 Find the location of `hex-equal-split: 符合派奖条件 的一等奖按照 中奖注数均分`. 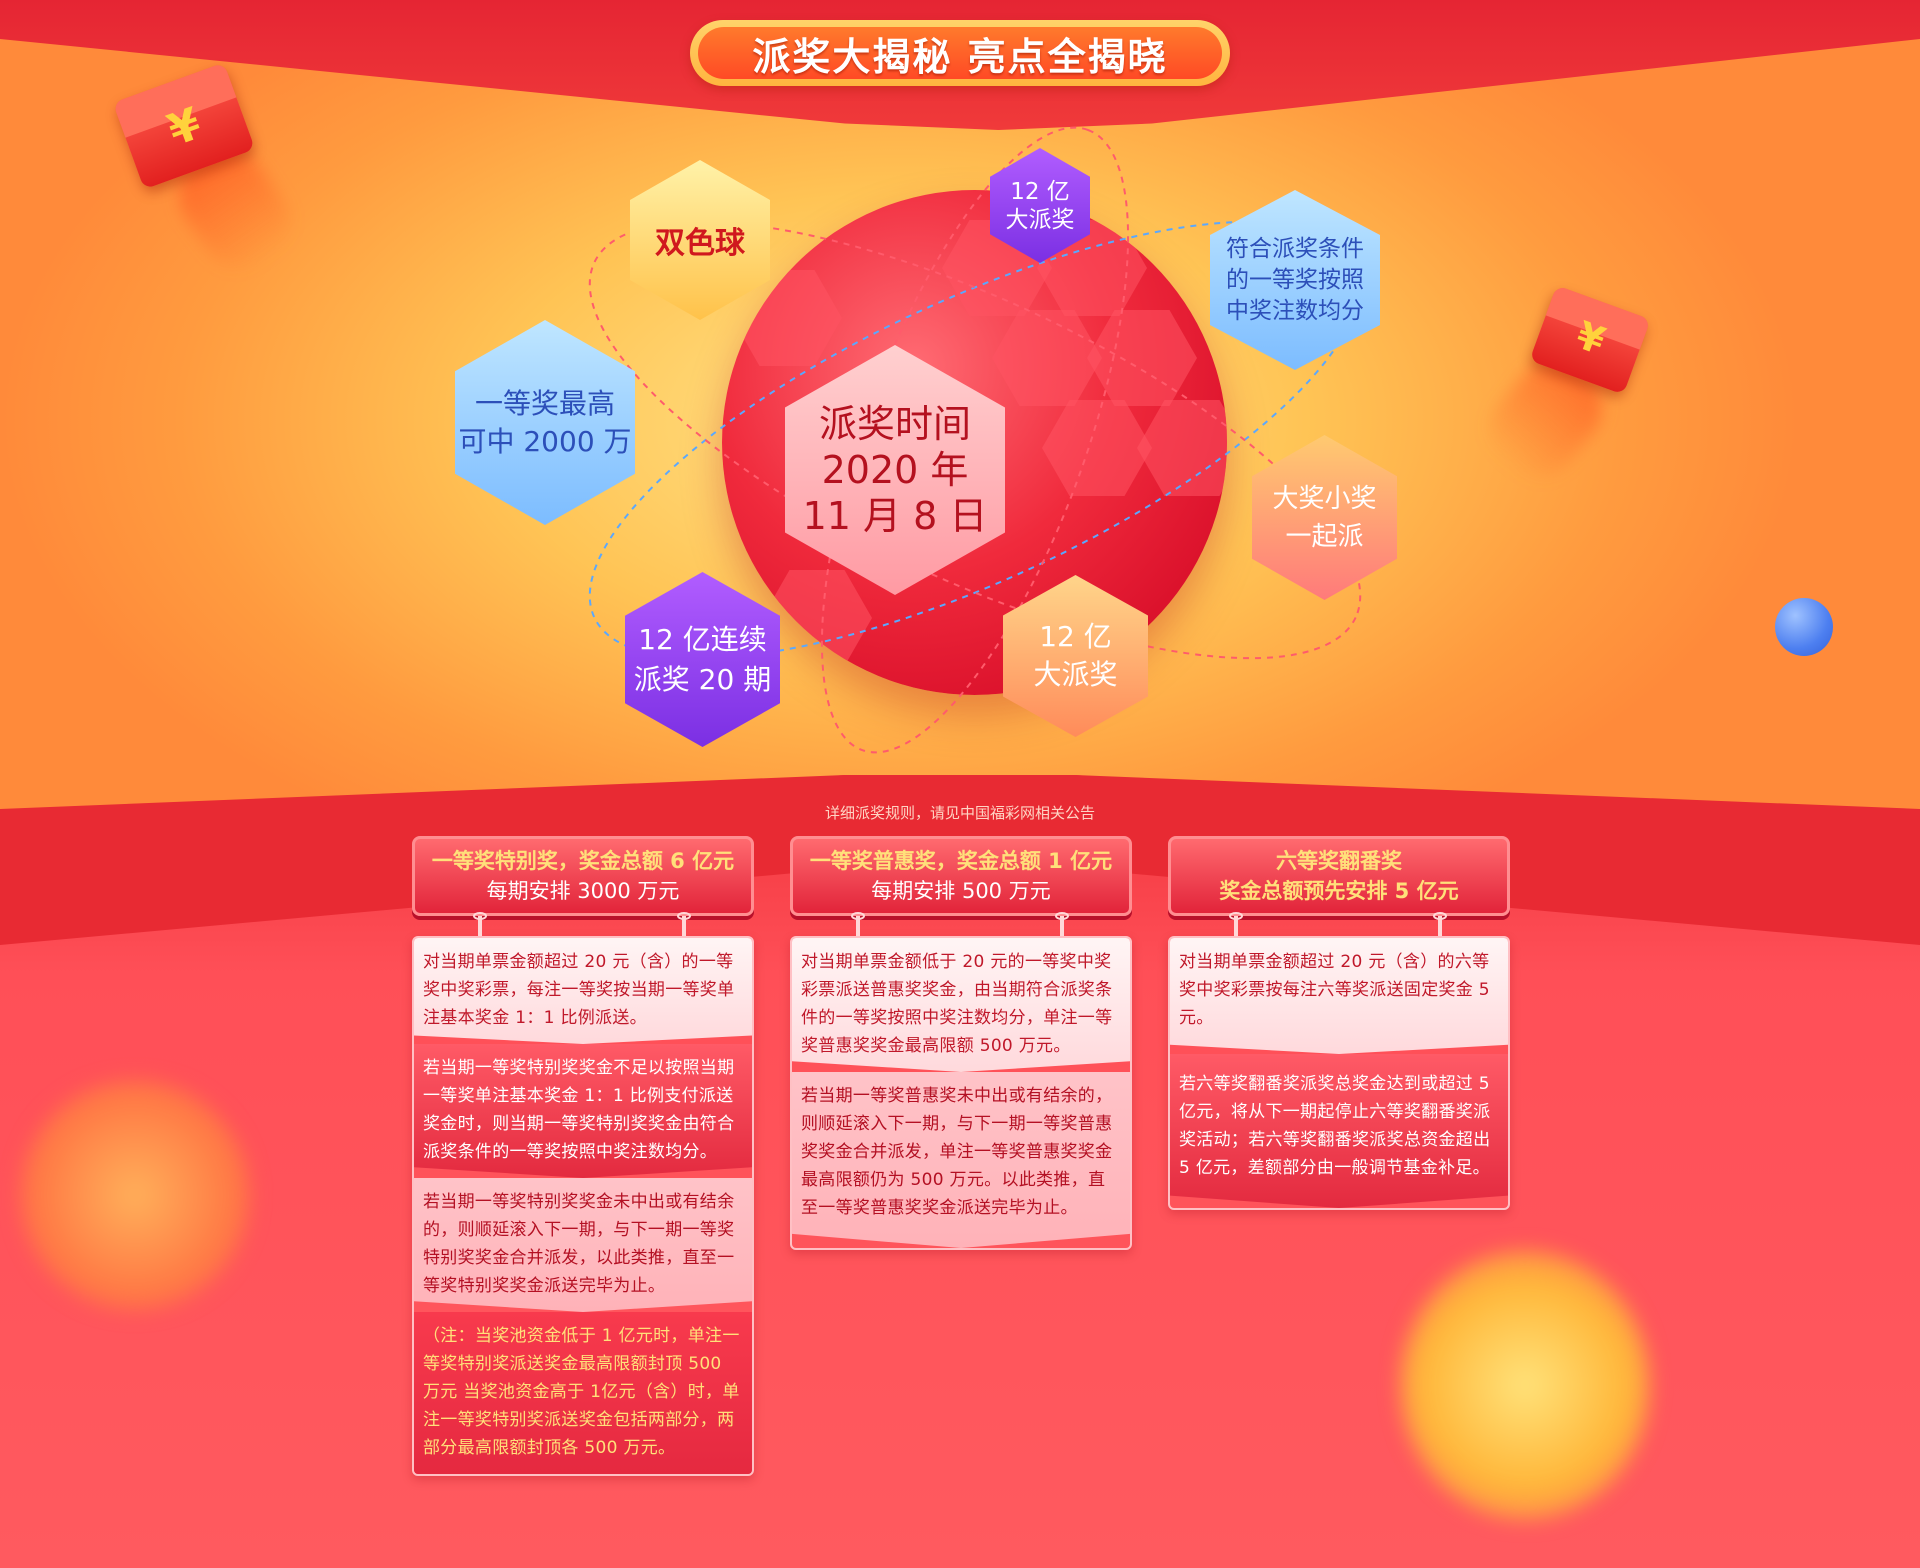

hex-equal-split: 符合派奖条件 的一等奖按照 中奖注数均分 is located at coordinates (1295, 280).